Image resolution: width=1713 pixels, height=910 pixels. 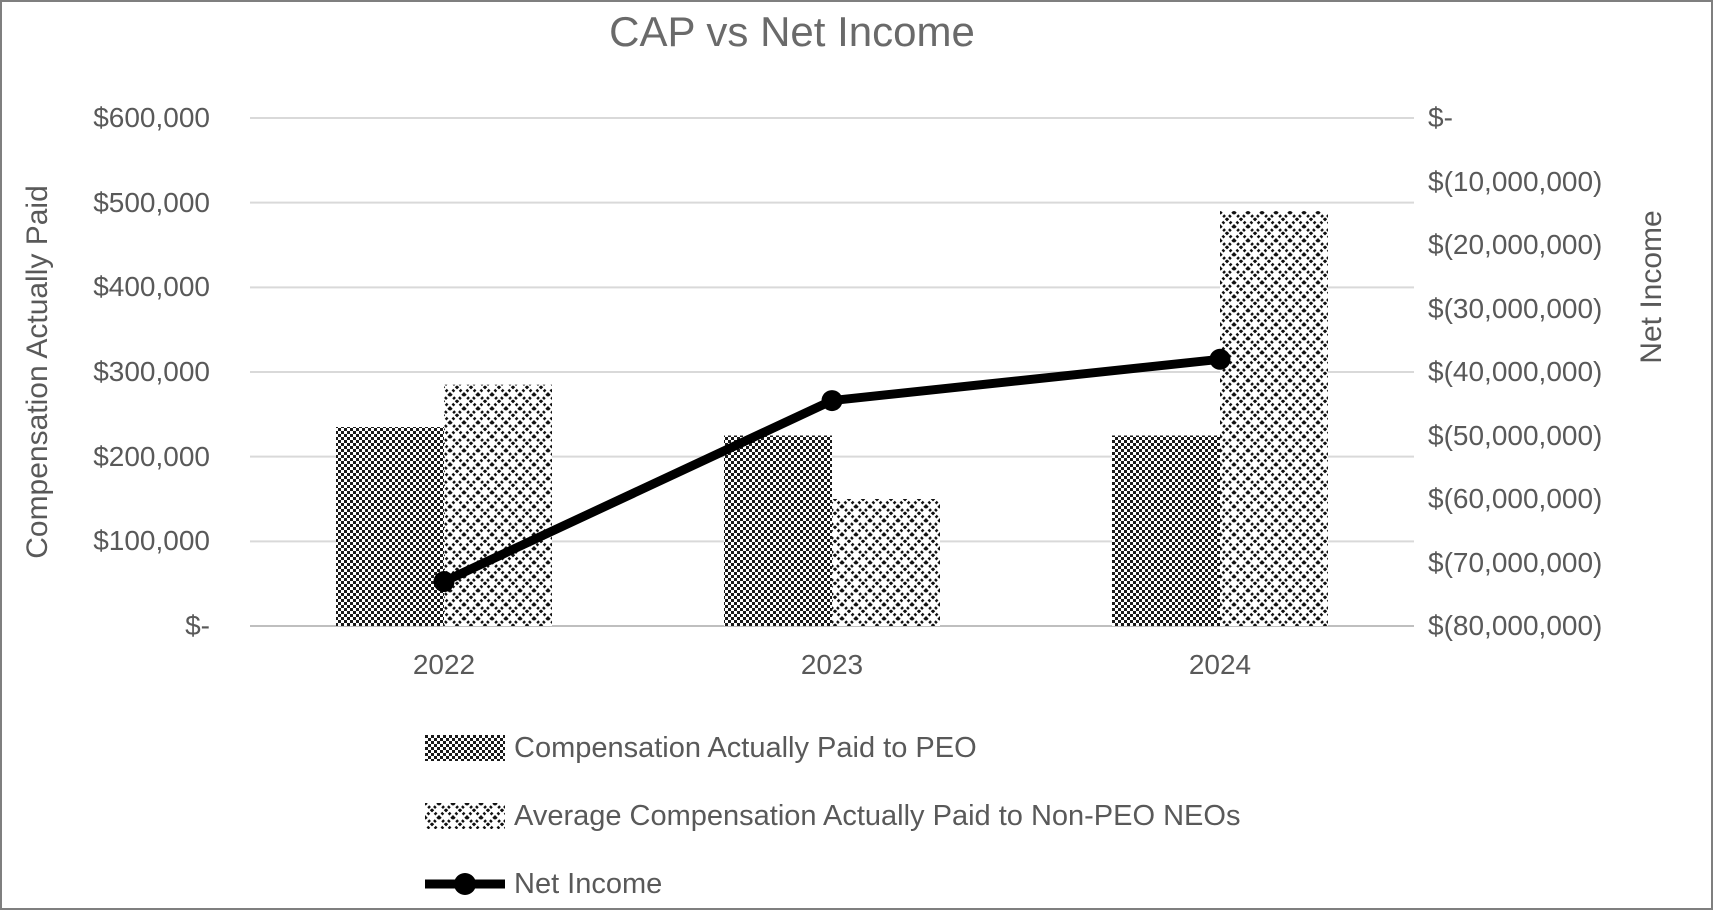 What do you see at coordinates (1166, 530) in the screenshot?
I see `bar-peo-2024` at bounding box center [1166, 530].